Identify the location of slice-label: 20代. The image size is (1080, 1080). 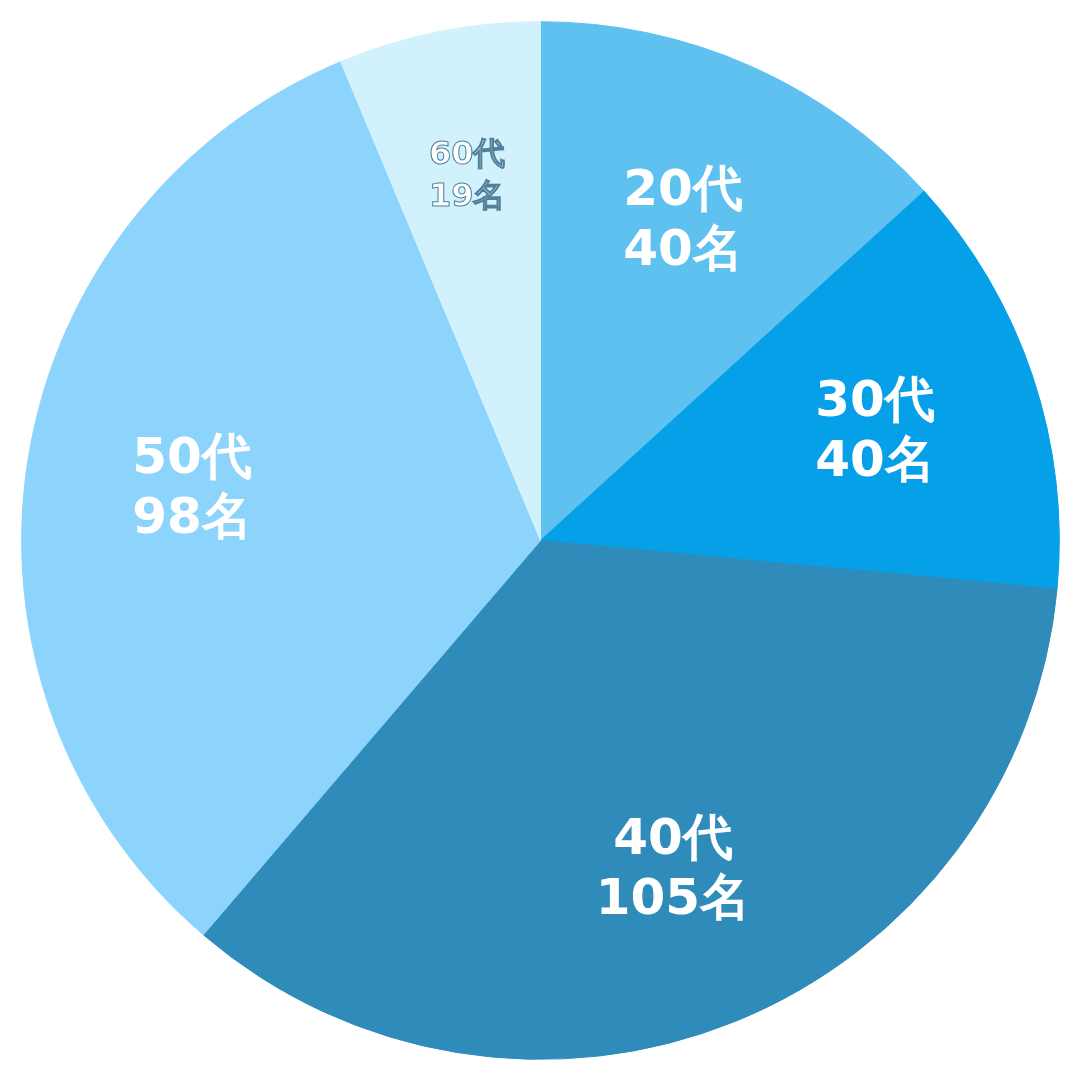
(683, 187).